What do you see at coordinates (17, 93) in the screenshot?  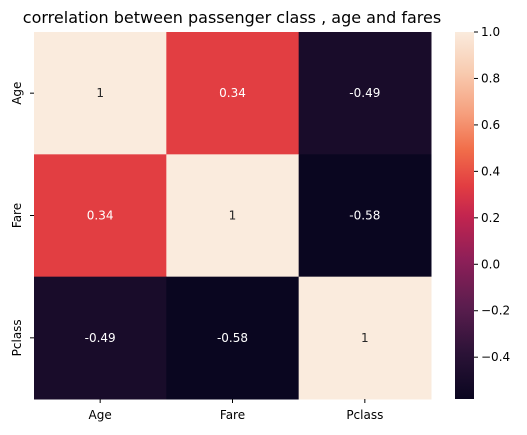 I see `y-tick-label: Age` at bounding box center [17, 93].